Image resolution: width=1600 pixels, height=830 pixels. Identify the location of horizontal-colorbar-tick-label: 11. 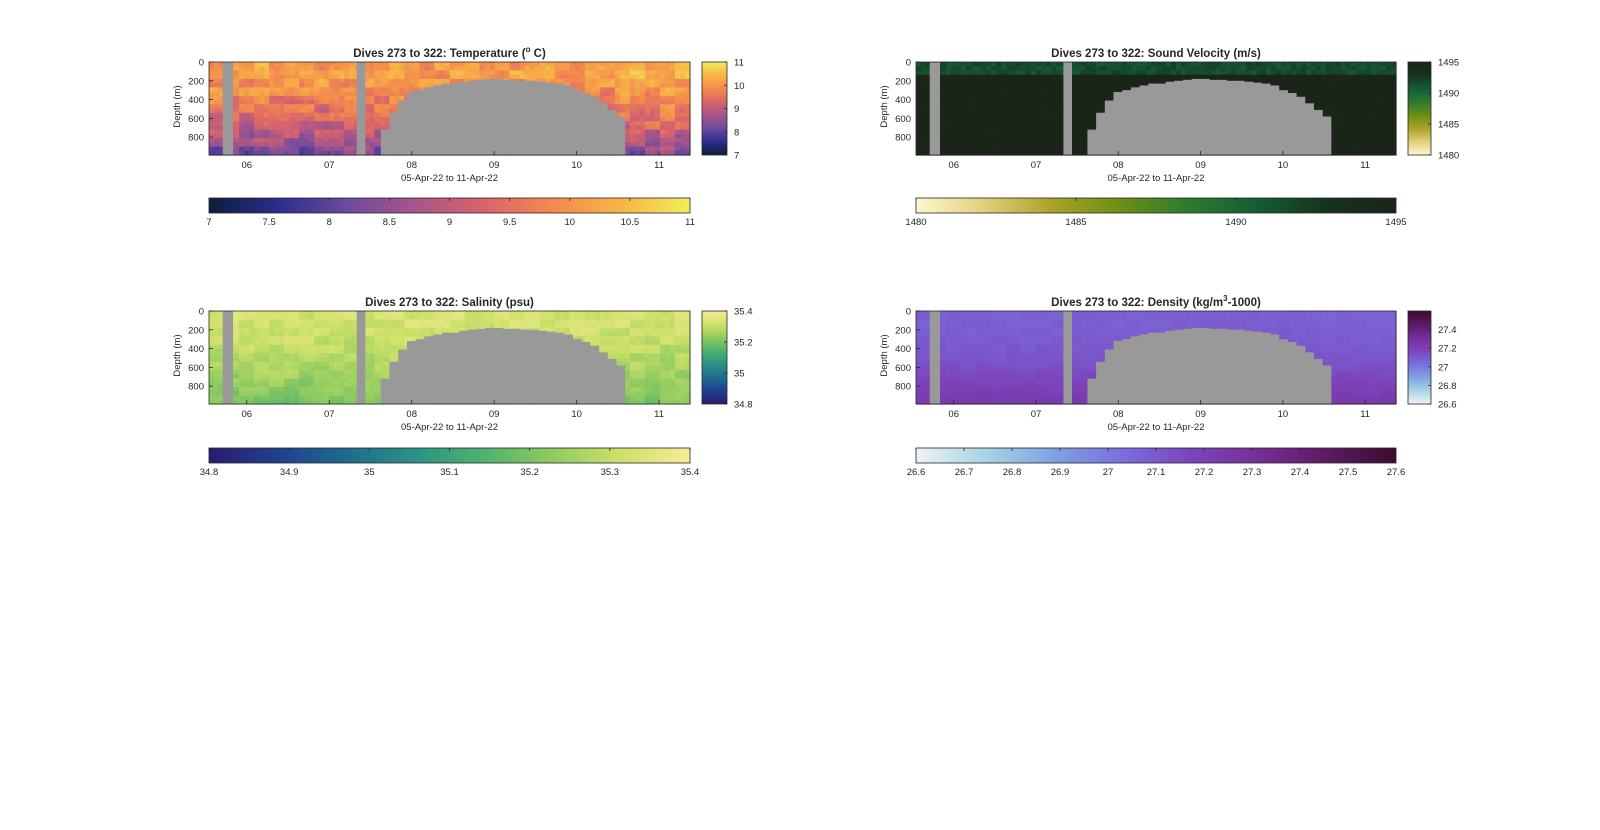
(690, 222).